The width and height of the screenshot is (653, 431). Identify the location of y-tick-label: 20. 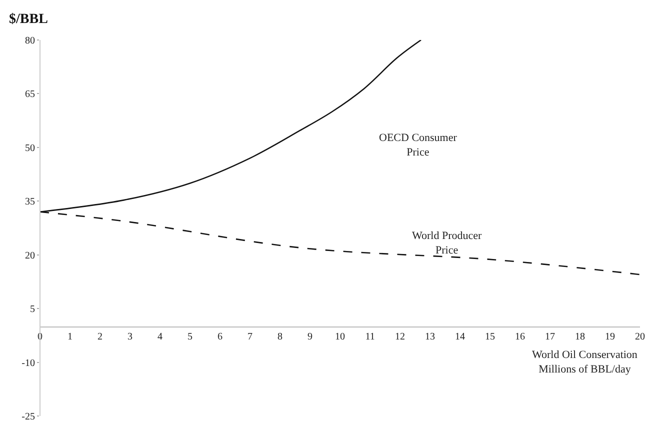
(30, 256).